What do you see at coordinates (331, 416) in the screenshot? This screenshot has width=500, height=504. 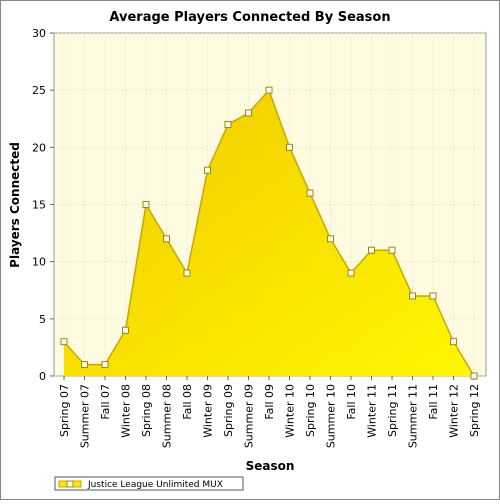 I see `x-tick-label: Summer 10` at bounding box center [331, 416].